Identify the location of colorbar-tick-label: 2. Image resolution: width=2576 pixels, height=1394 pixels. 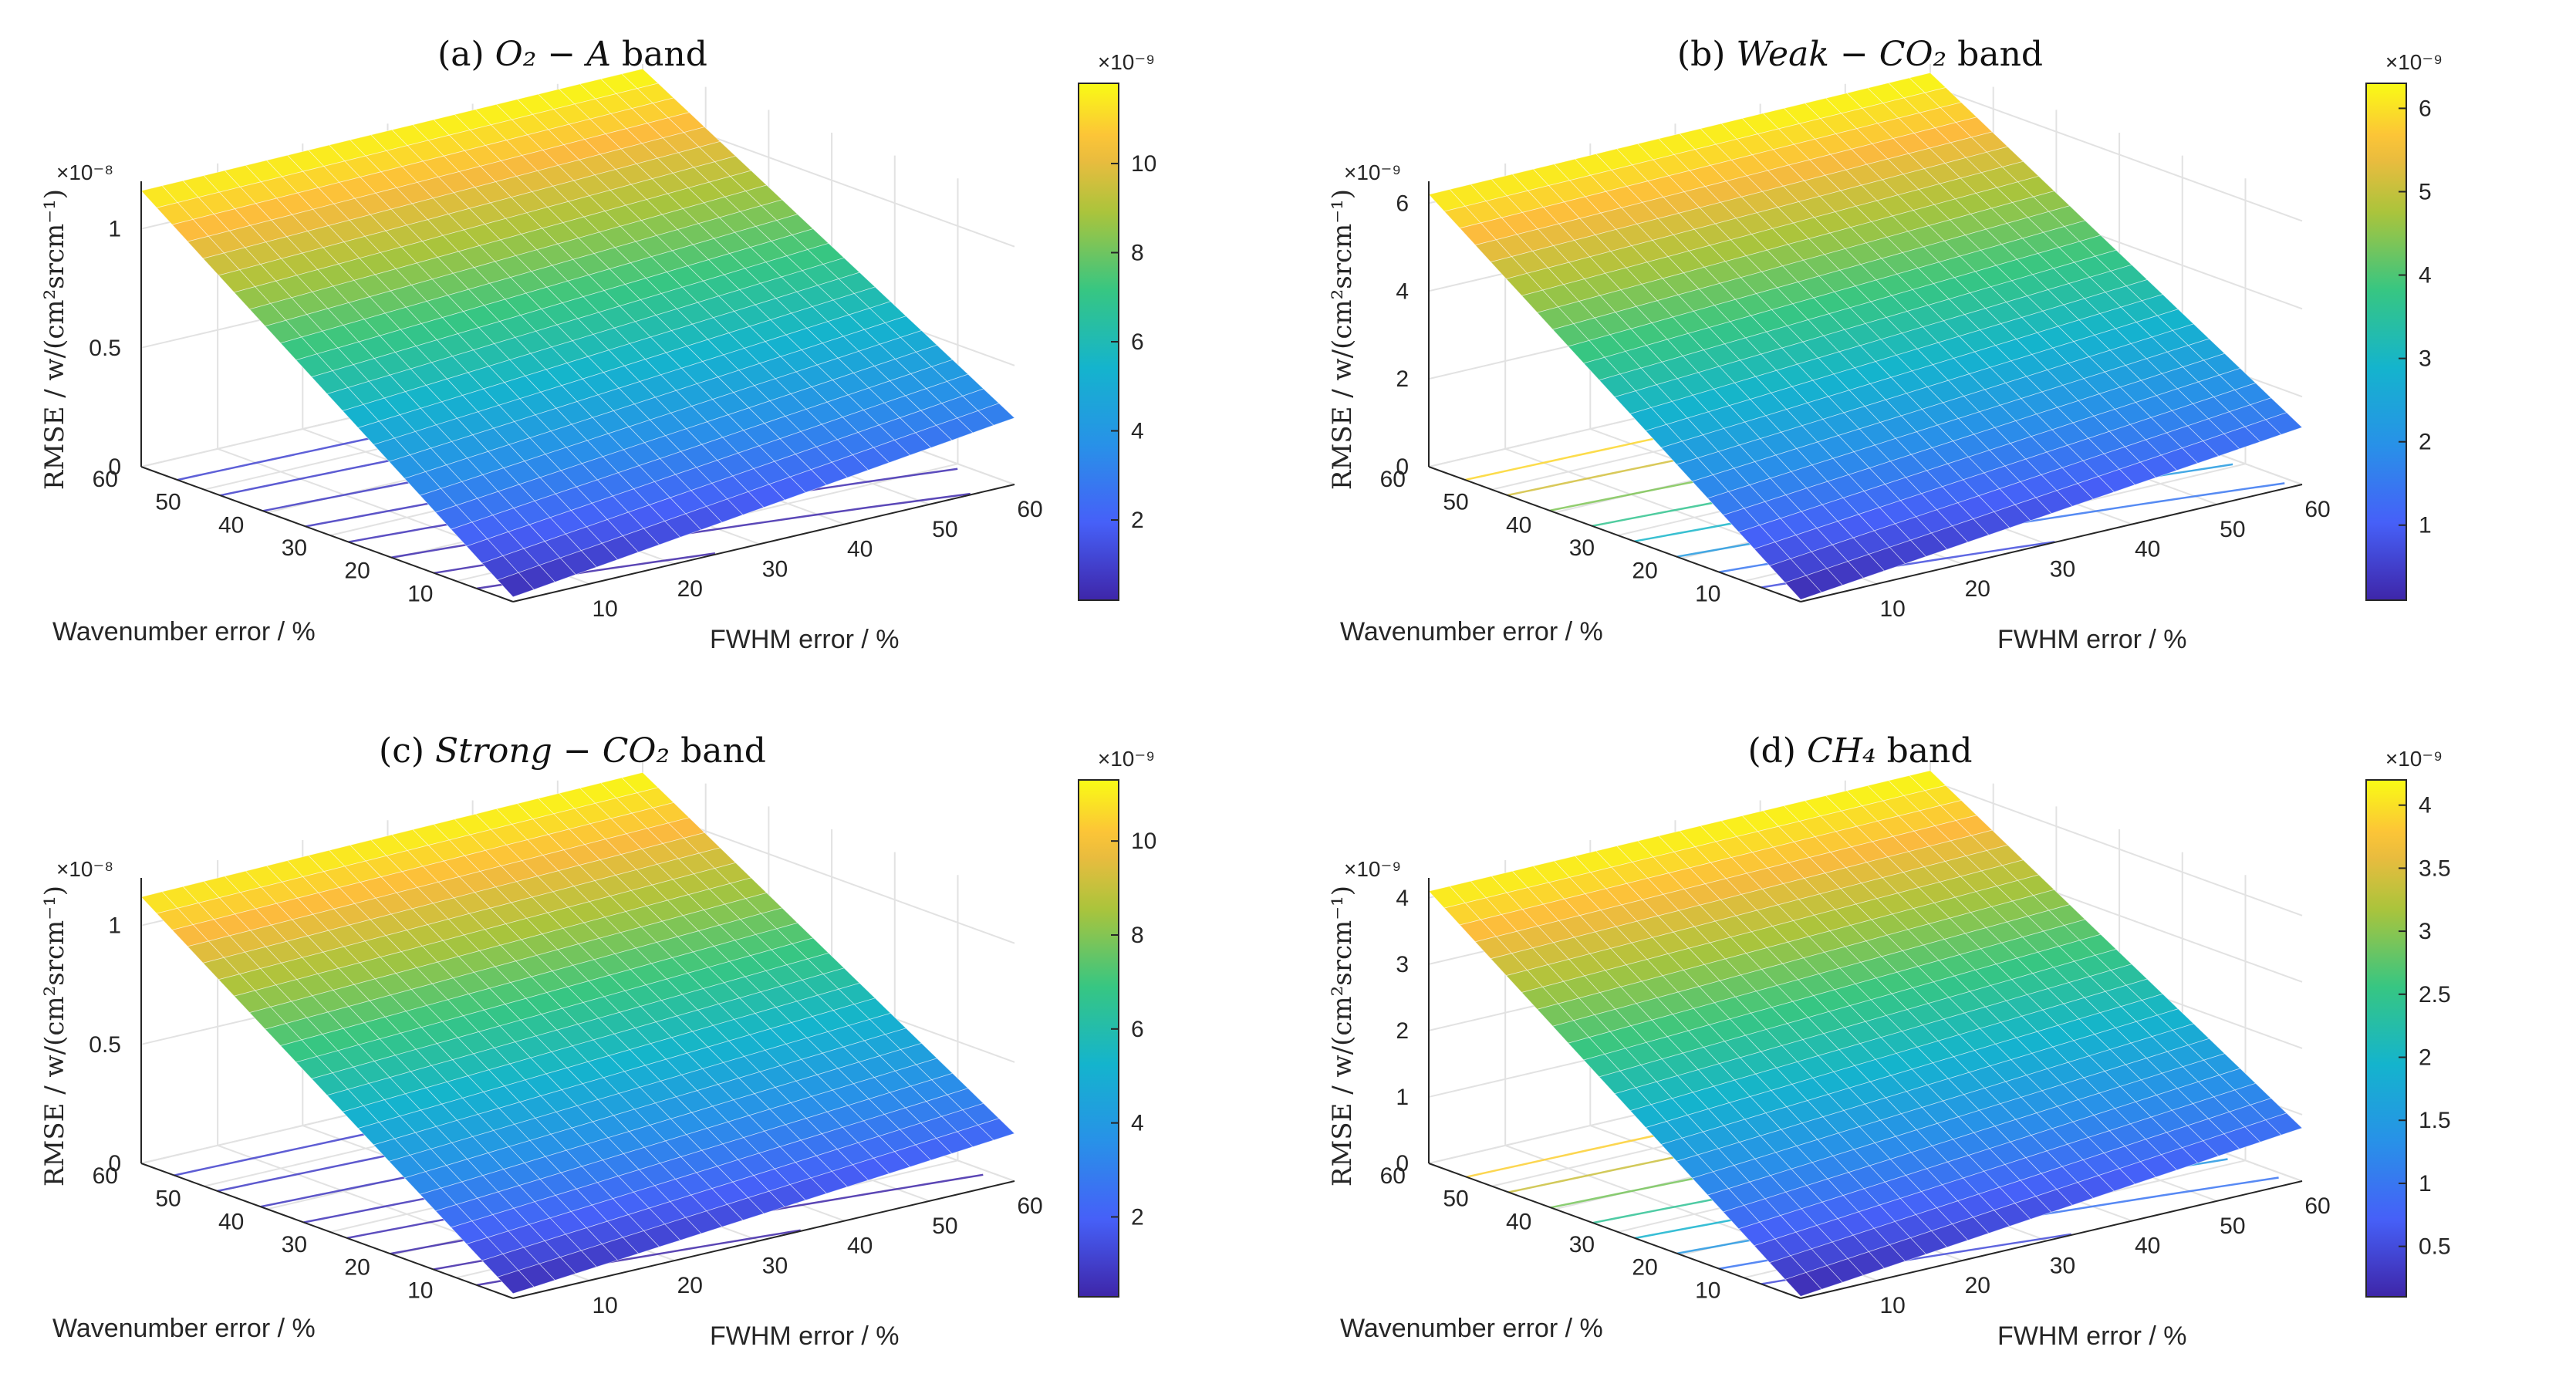
(2425, 1058).